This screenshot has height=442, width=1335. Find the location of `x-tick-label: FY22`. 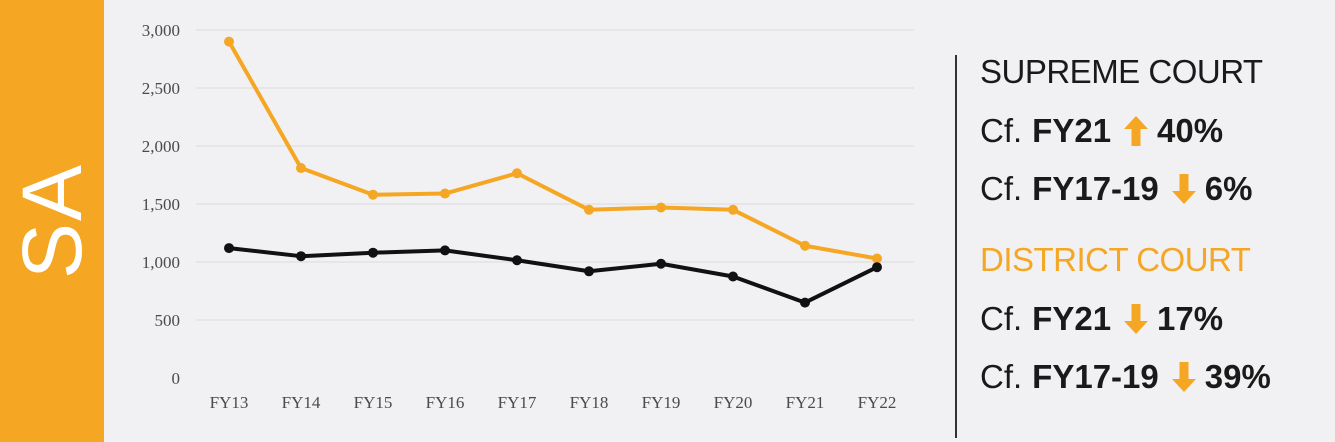

x-tick-label: FY22 is located at coordinates (877, 402).